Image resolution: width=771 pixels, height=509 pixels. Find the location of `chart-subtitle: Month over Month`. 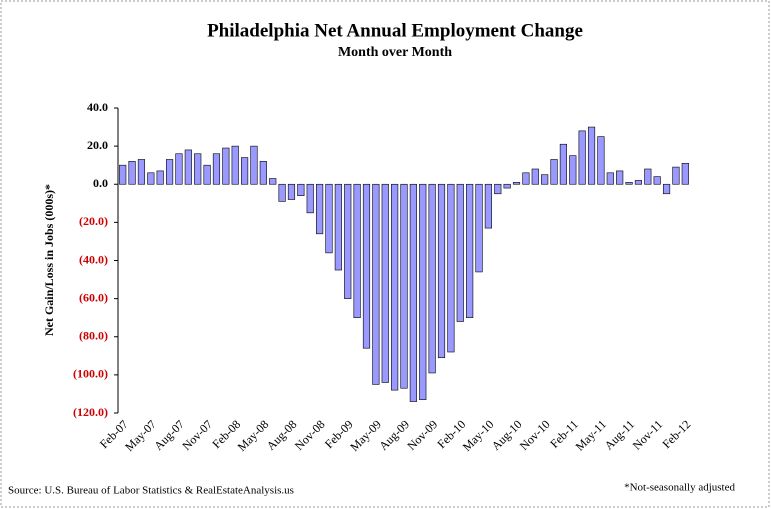

chart-subtitle: Month over Month is located at coordinates (395, 52).